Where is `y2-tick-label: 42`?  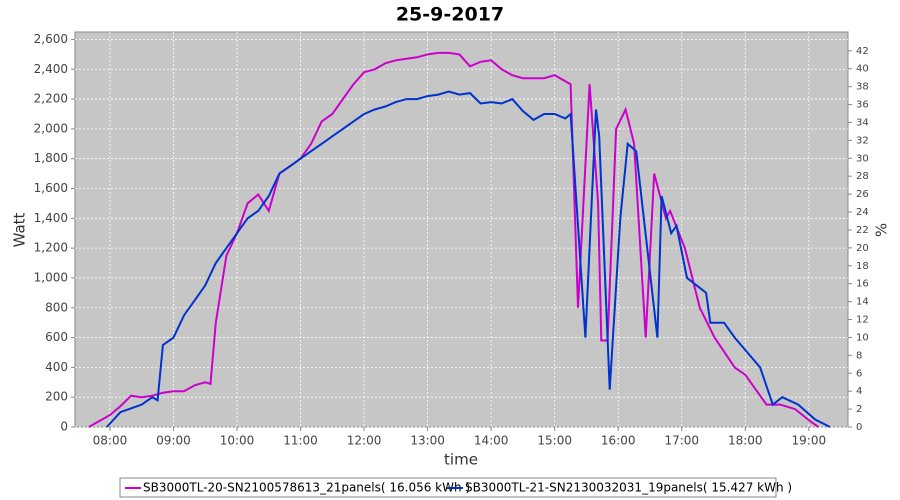
y2-tick-label: 42 is located at coordinates (862, 51).